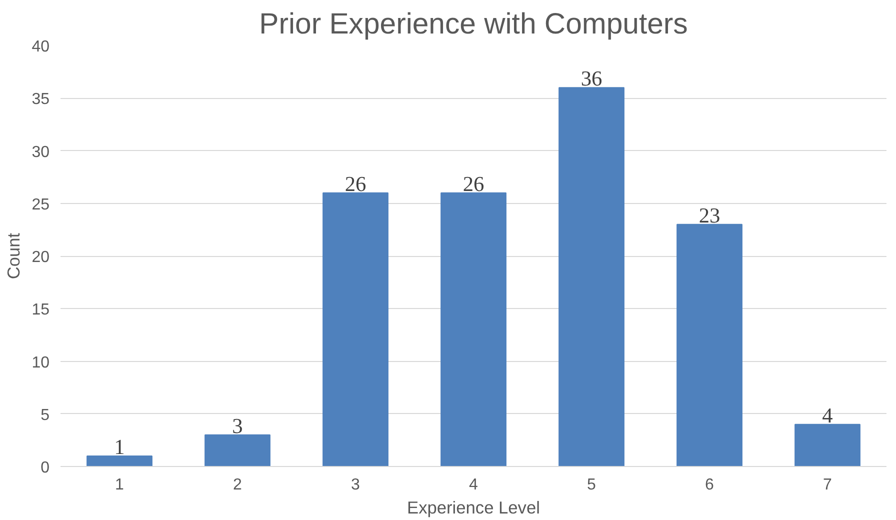 Image resolution: width=896 pixels, height=520 pixels. Describe the element at coordinates (709, 485) in the screenshot. I see `x-tick-label: 6` at that location.